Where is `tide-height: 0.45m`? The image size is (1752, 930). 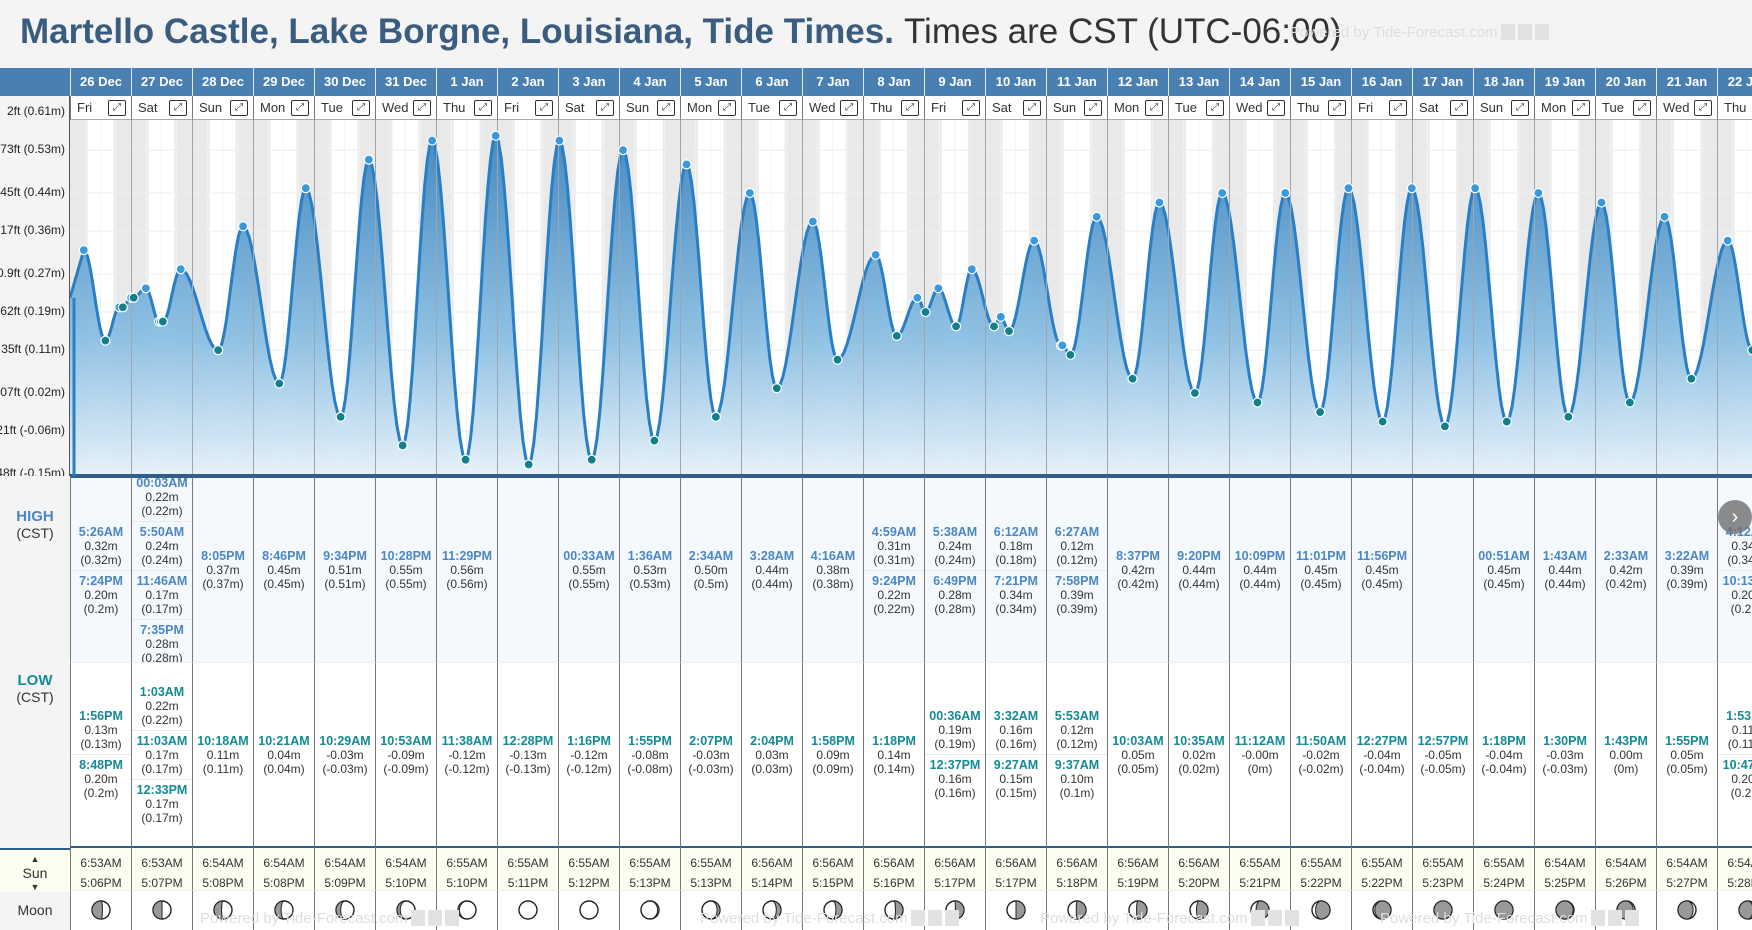 tide-height: 0.45m is located at coordinates (1382, 570).